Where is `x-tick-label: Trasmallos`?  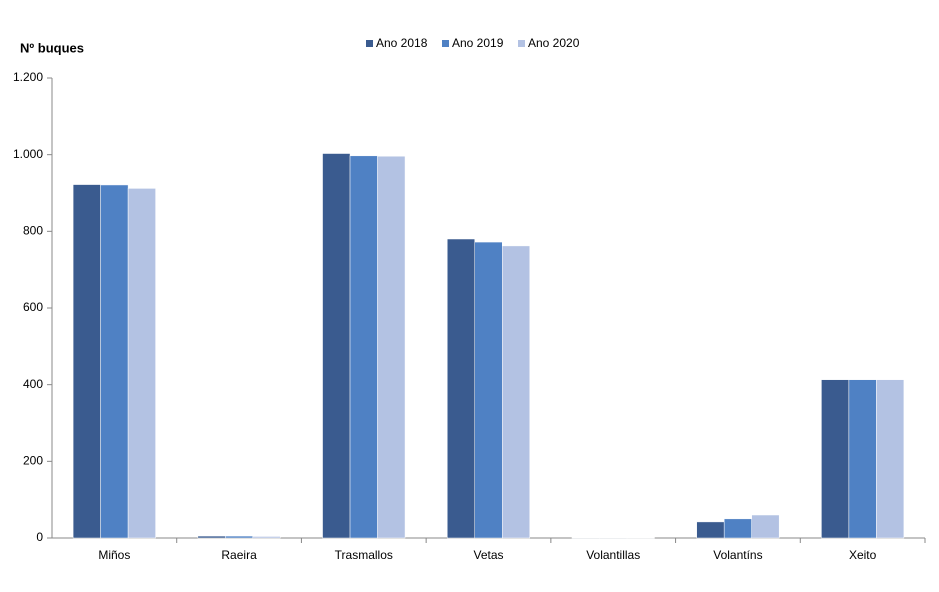
x-tick-label: Trasmallos is located at coordinates (364, 555).